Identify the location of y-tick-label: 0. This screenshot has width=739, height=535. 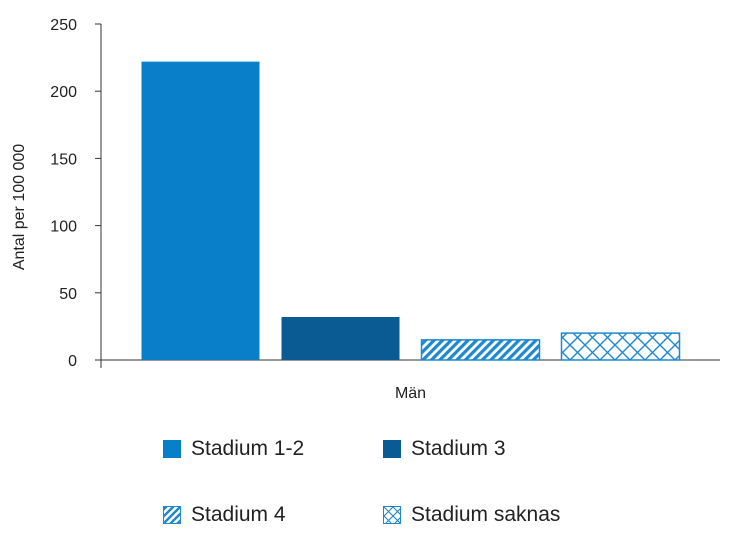
(72, 361).